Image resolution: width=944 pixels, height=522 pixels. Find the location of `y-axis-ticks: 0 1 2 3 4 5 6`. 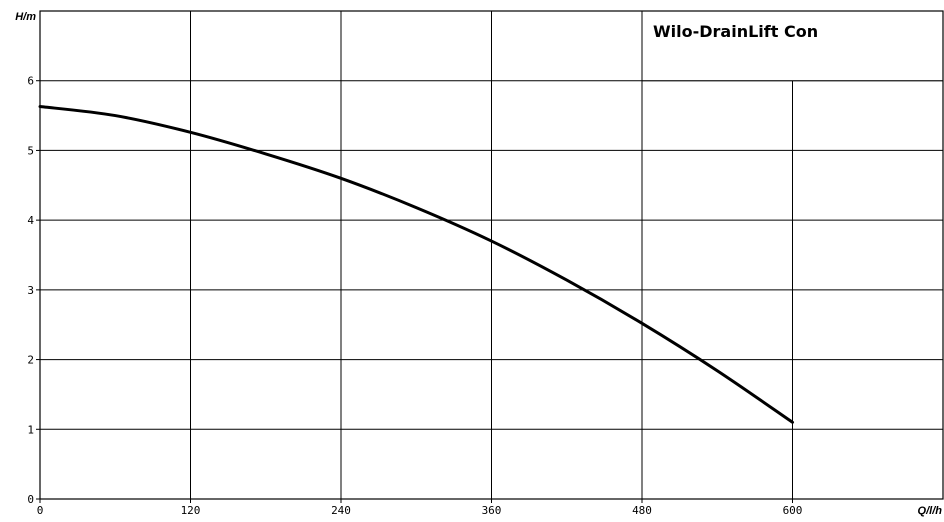

y-axis-ticks: 0 1 2 3 4 5 6 is located at coordinates (33, 290).